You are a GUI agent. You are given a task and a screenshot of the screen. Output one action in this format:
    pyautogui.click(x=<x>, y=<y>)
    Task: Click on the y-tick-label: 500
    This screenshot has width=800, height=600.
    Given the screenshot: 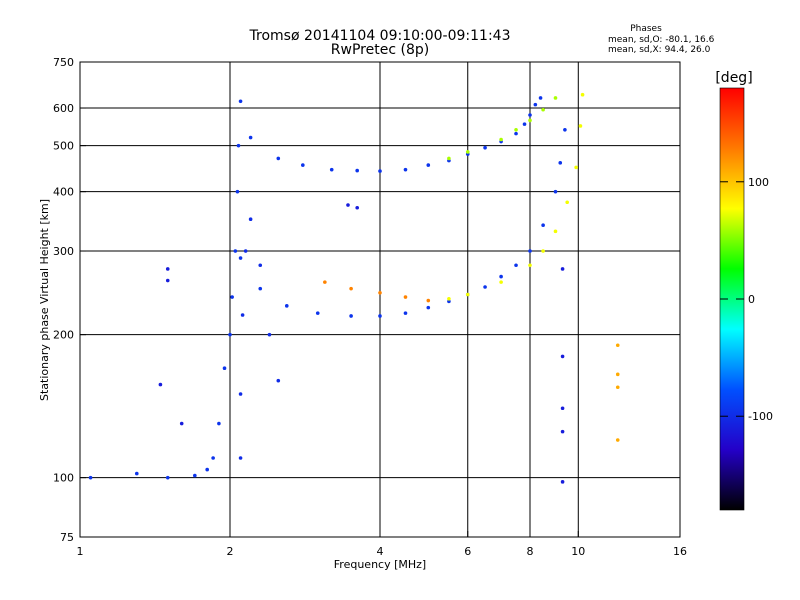 What is the action you would take?
    pyautogui.click(x=63, y=146)
    